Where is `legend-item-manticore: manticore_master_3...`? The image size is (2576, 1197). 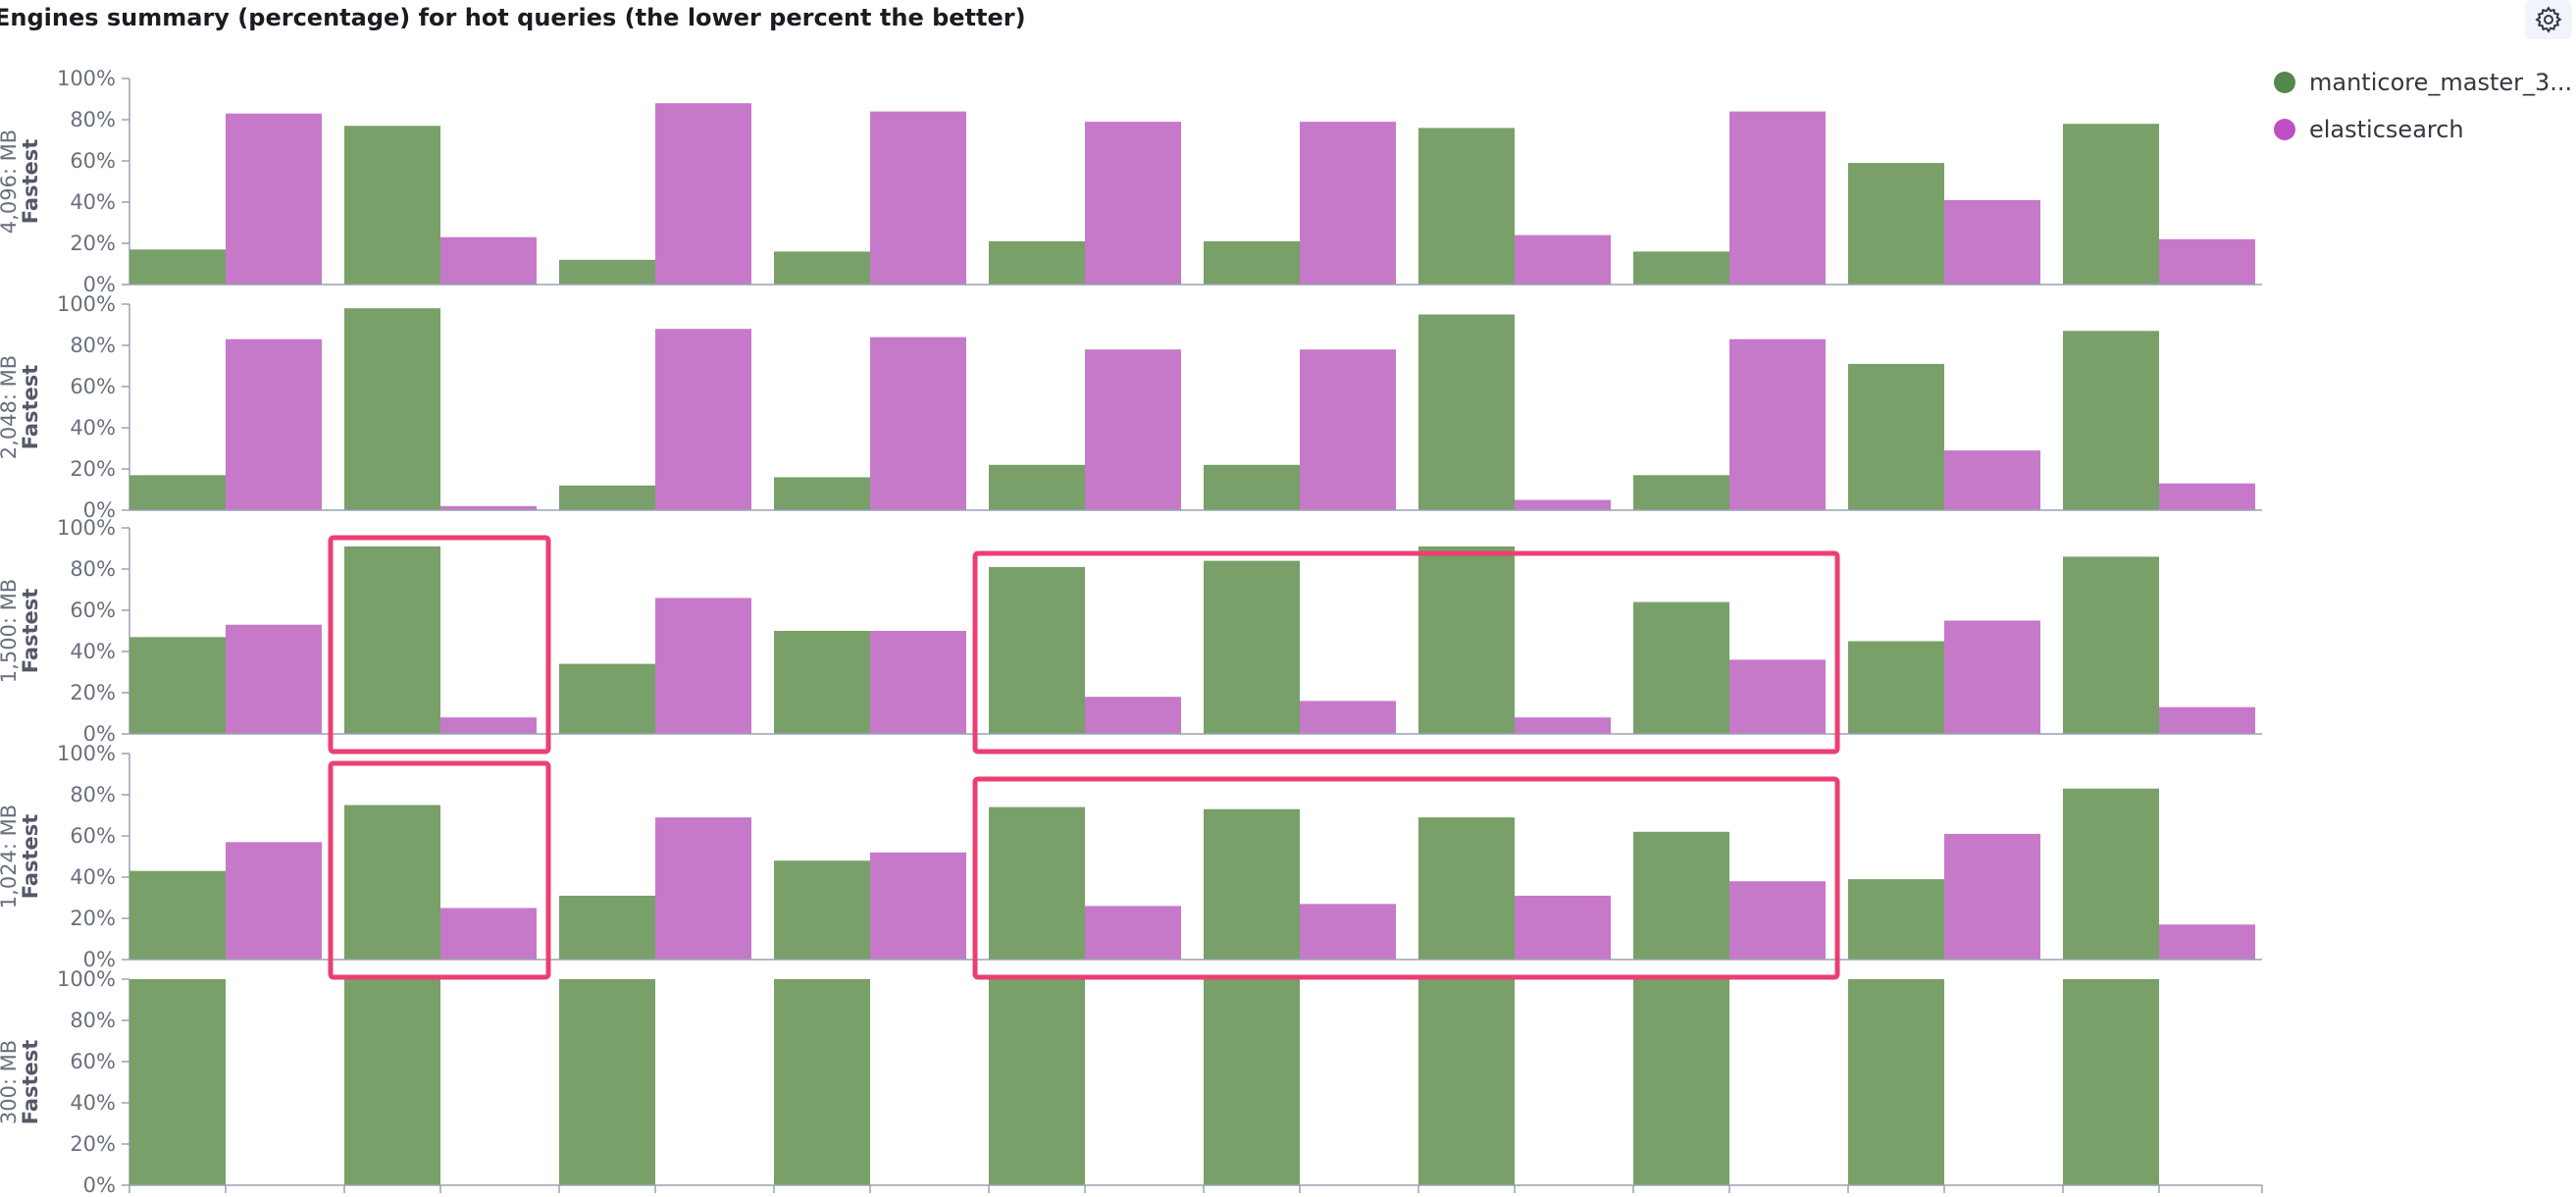 legend-item-manticore: manticore_master_3... is located at coordinates (2423, 82).